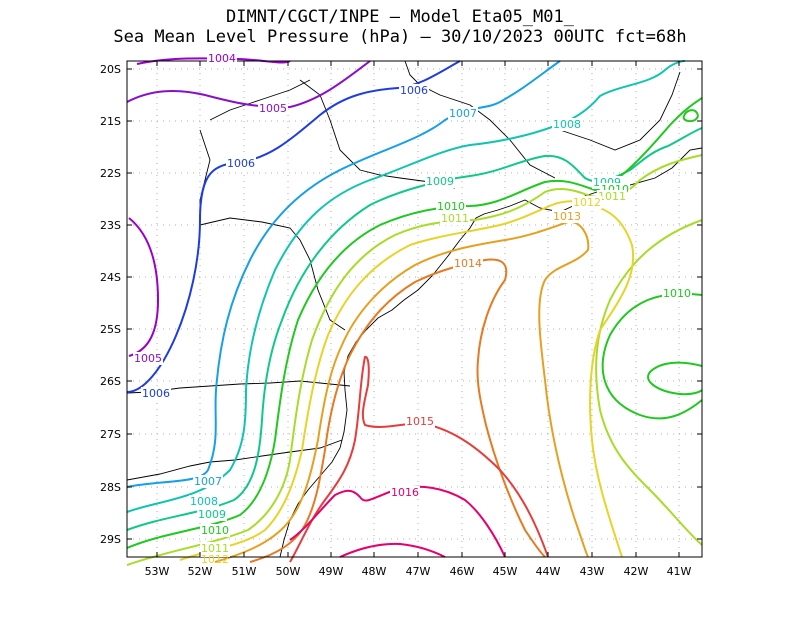 The height and width of the screenshot is (618, 800). I want to click on lon-label: 51W, so click(244, 571).